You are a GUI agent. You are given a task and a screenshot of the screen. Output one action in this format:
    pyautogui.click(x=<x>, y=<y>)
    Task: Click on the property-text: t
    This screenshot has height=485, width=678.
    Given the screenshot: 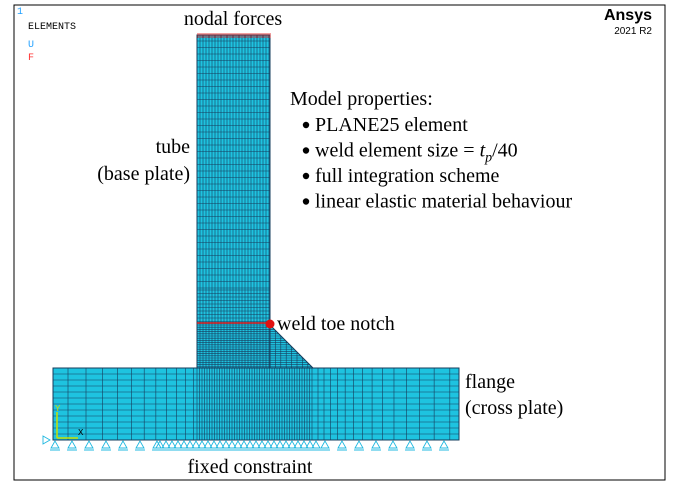 What is the action you would take?
    pyautogui.click(x=483, y=151)
    